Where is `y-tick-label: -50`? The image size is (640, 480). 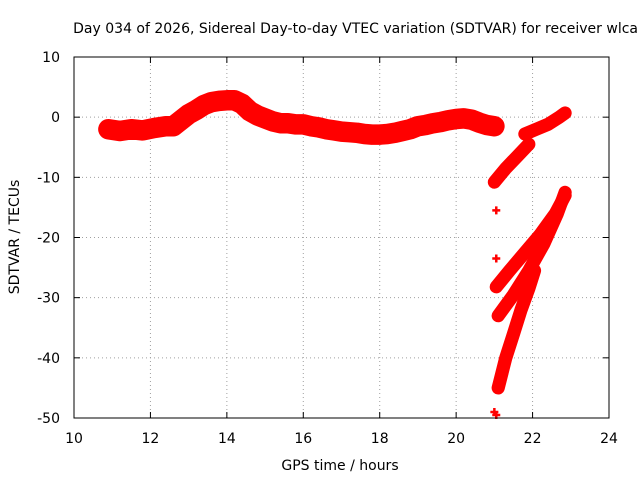 y-tick-label: -50 is located at coordinates (48, 419).